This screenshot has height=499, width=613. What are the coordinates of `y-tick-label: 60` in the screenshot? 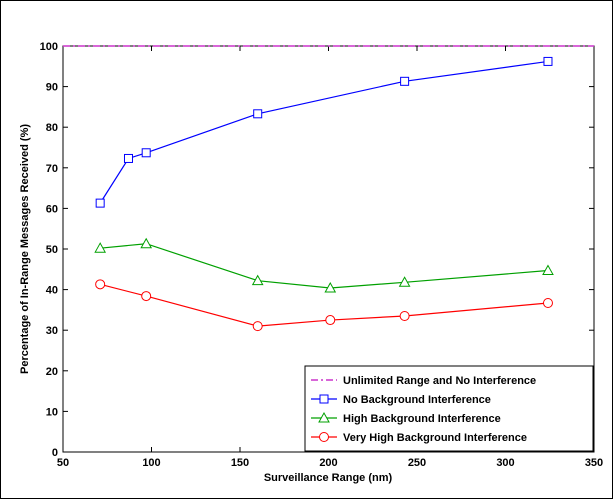 It's located at (52, 209).